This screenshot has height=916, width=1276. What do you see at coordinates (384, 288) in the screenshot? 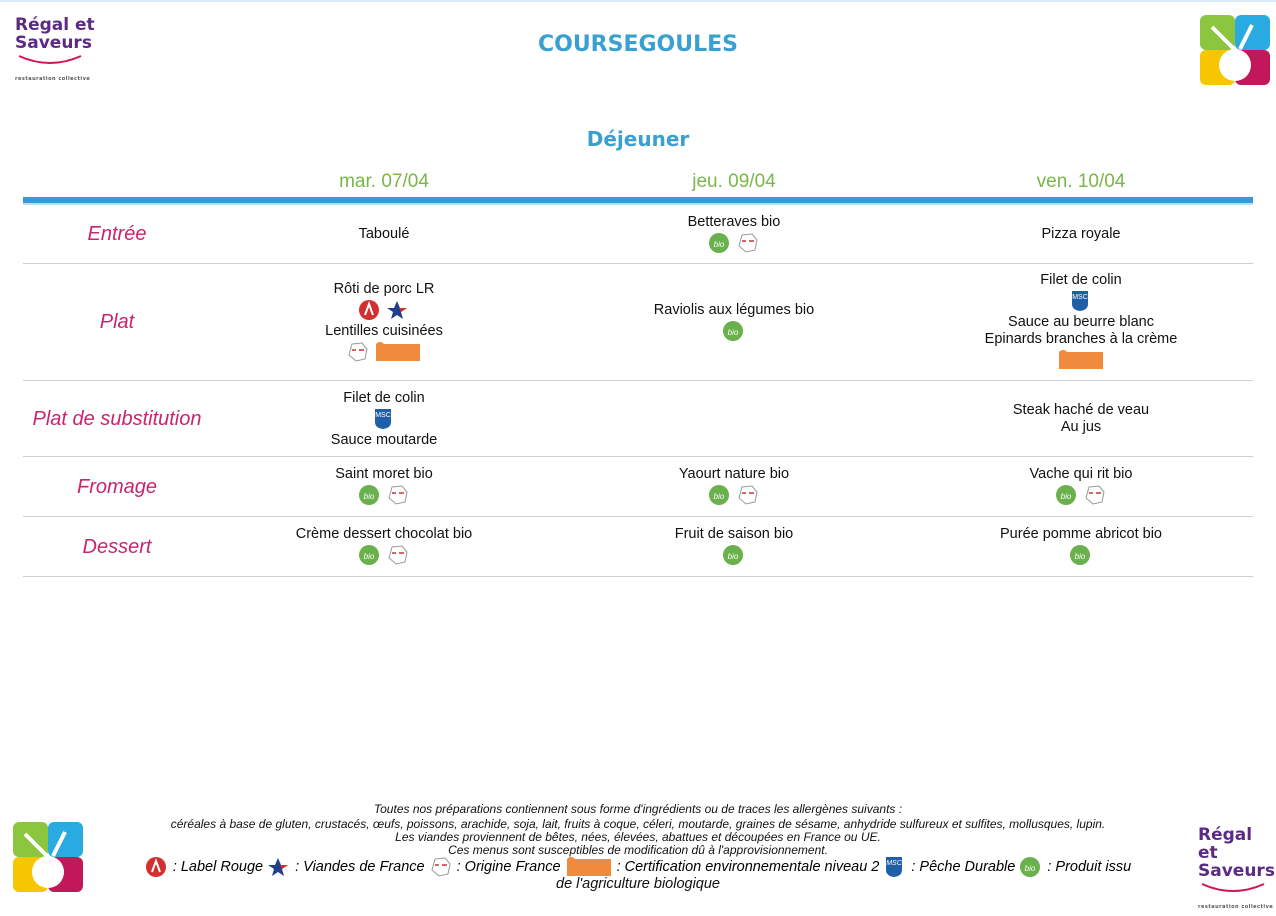
I see `dish: Rôti de porc LR` at bounding box center [384, 288].